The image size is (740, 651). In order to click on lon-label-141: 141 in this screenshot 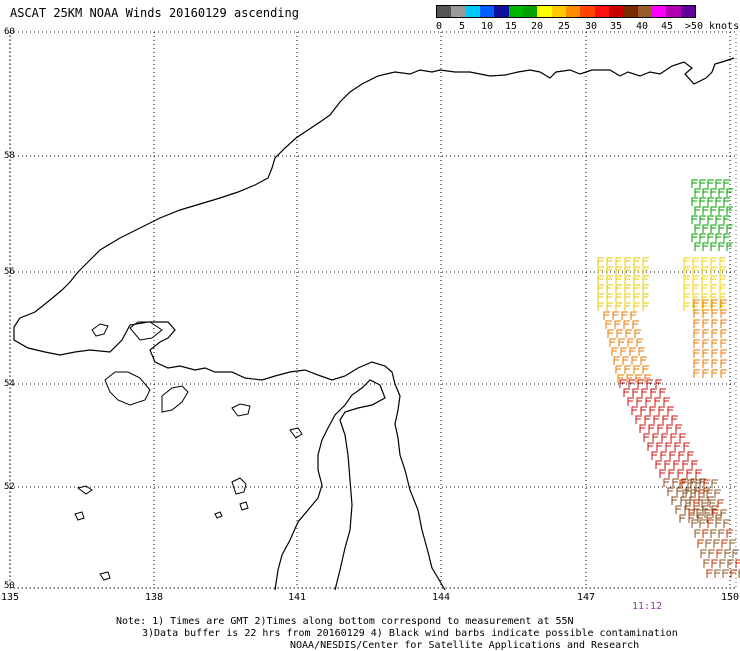, I will do `click(297, 597)`.